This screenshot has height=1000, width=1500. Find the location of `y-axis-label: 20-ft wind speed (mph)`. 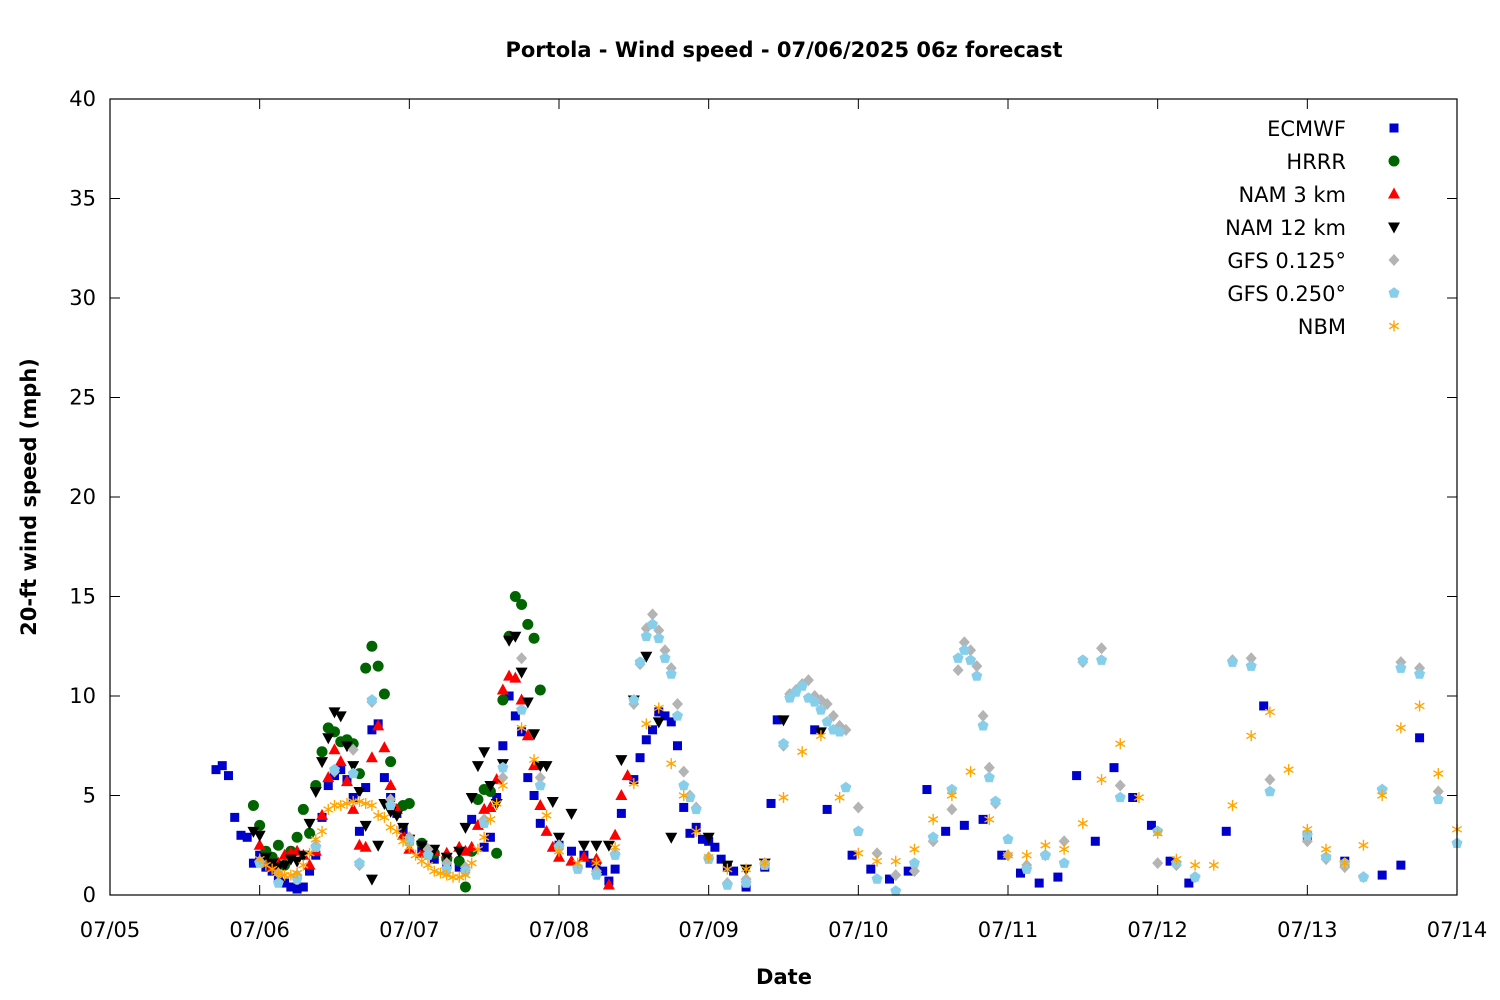

y-axis-label: 20-ft wind speed (mph) is located at coordinates (29, 497).